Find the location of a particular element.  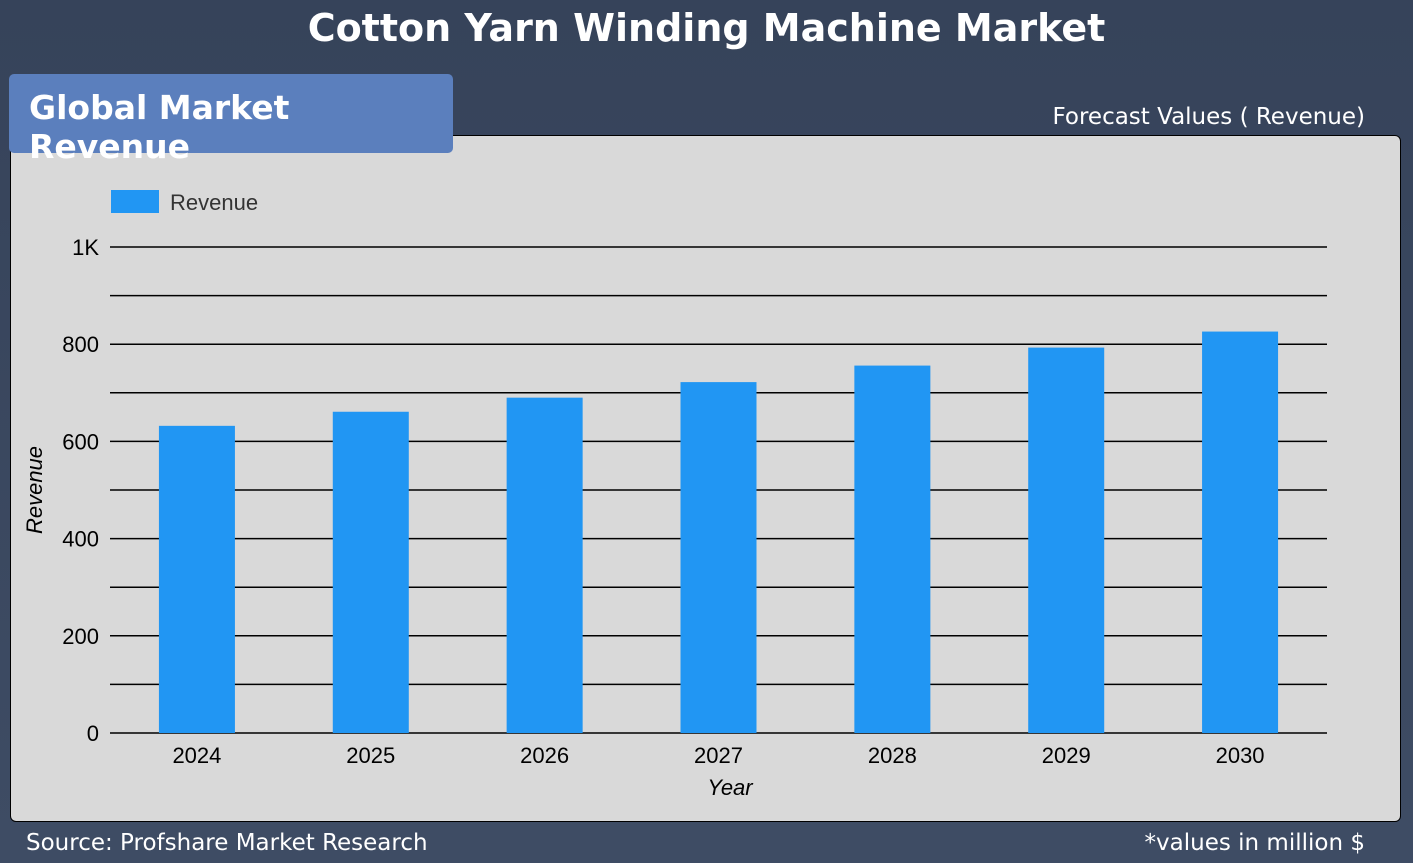

x-tick-label: 2027 is located at coordinates (718, 755).